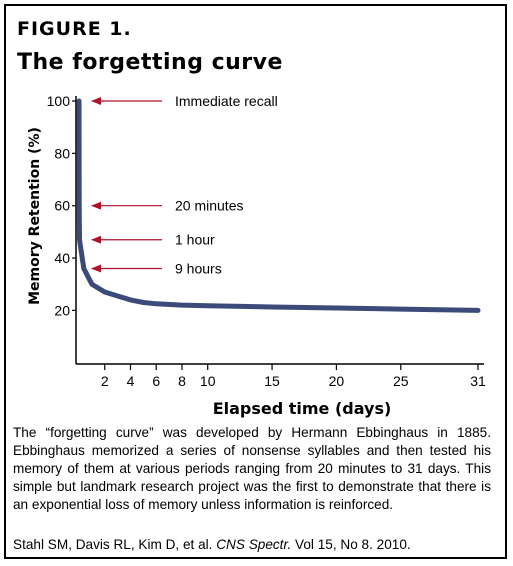 The height and width of the screenshot is (566, 513). What do you see at coordinates (105, 381) in the screenshot?
I see `x-tick-label: 2` at bounding box center [105, 381].